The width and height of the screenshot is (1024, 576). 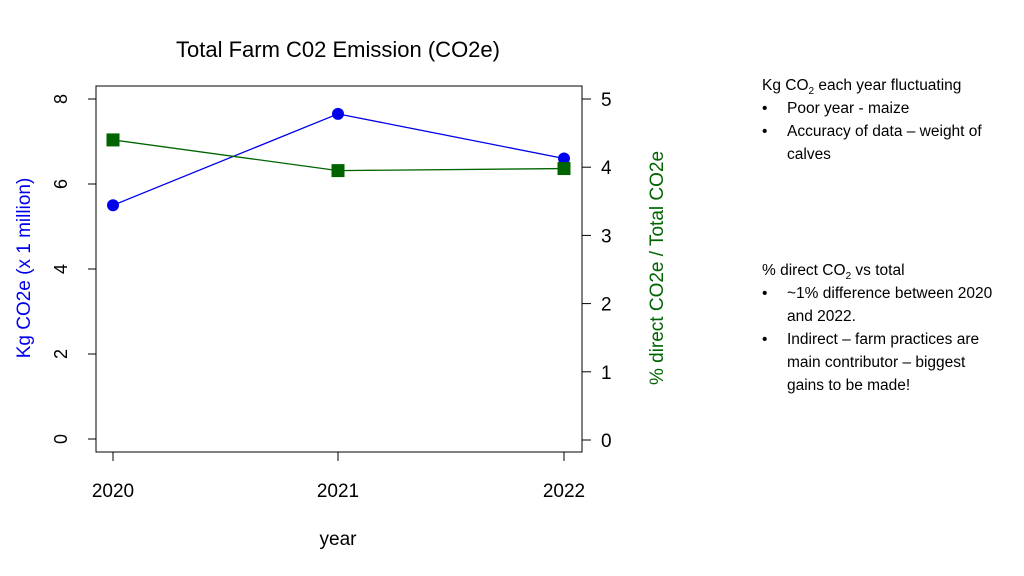 I want to click on left-tick-label: 6, so click(x=61, y=184).